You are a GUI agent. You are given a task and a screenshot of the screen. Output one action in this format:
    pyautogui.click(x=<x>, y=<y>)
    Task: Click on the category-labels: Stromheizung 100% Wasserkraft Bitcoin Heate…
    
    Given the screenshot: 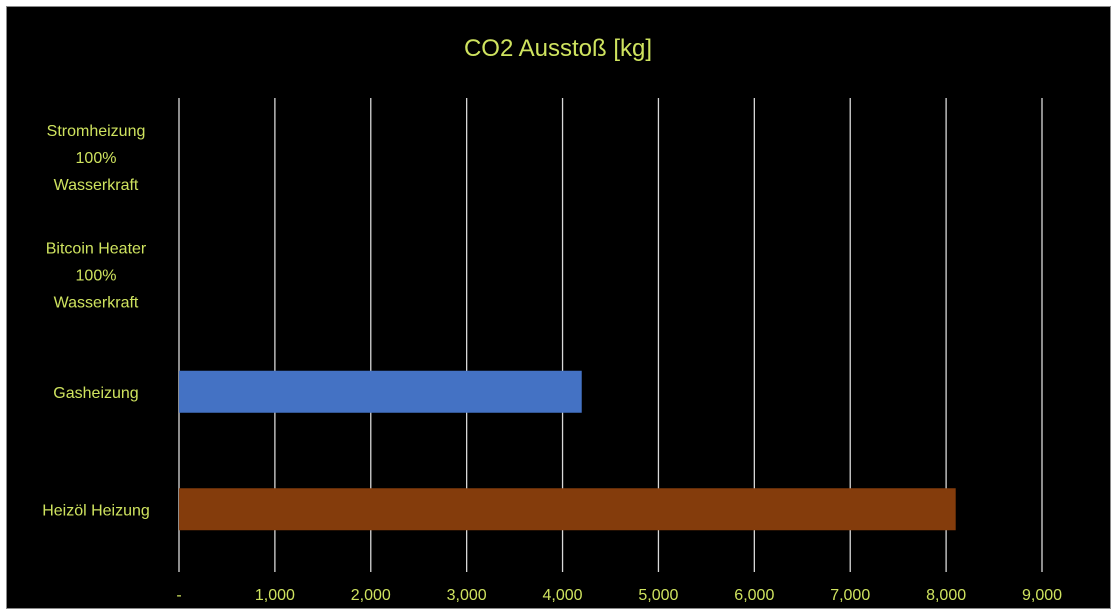 What is the action you would take?
    pyautogui.click(x=96, y=321)
    